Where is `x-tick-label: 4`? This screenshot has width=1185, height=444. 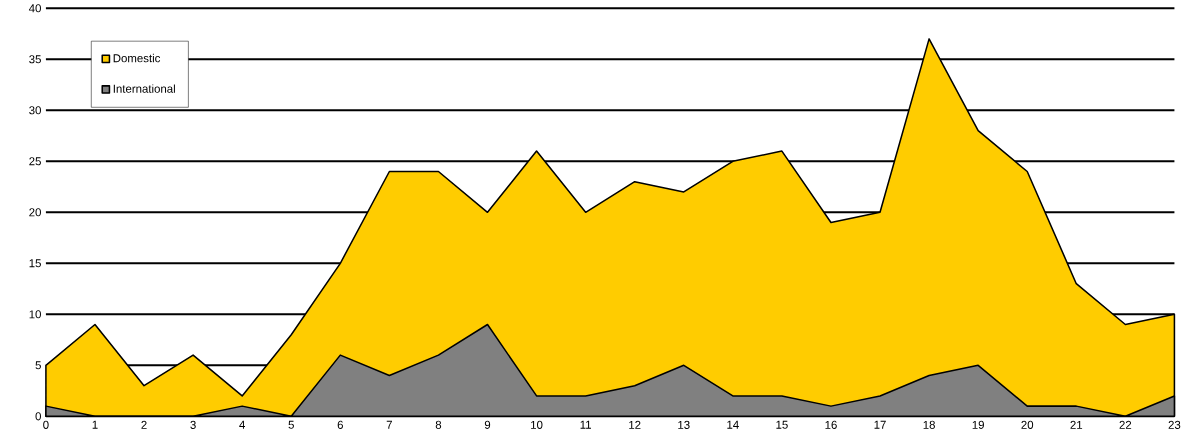
x-tick-label: 4 is located at coordinates (242, 424).